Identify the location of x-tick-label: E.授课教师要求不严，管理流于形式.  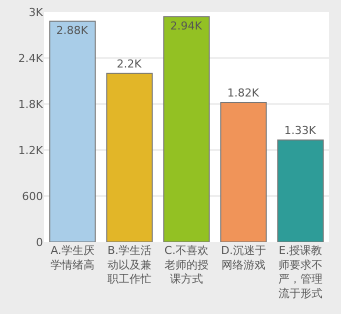
(300, 272).